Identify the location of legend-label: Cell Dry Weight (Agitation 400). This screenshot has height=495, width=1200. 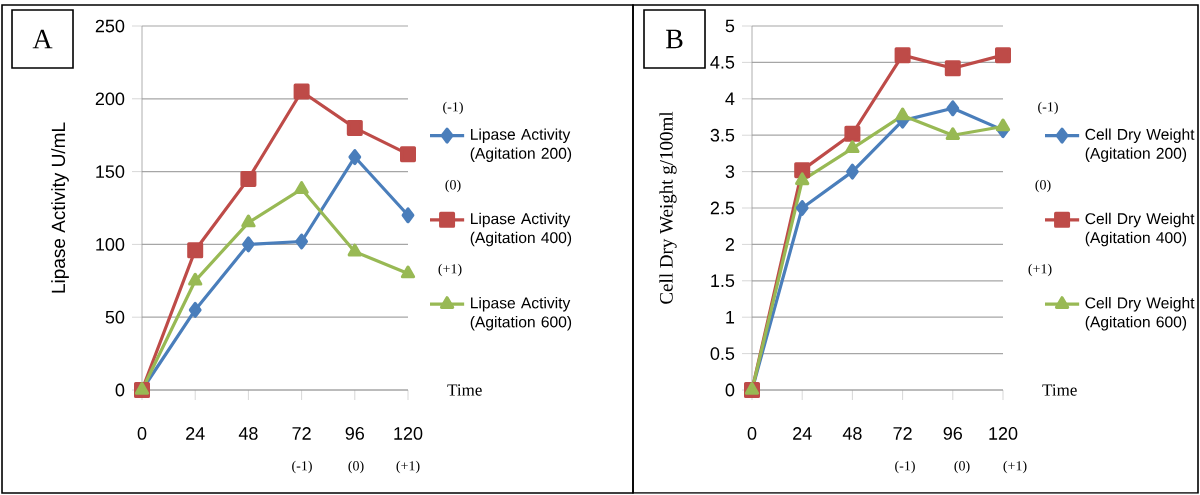
(1140, 229).